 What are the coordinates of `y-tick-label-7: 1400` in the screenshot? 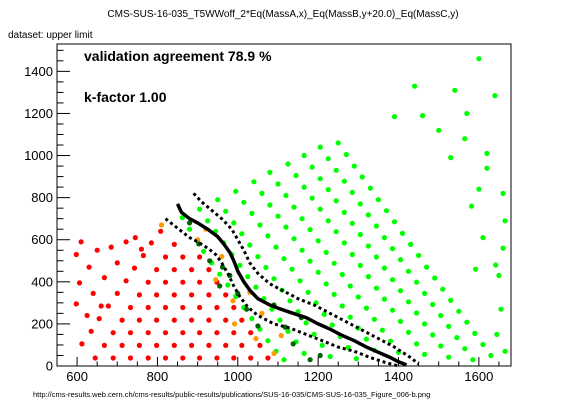 It's located at (38, 71).